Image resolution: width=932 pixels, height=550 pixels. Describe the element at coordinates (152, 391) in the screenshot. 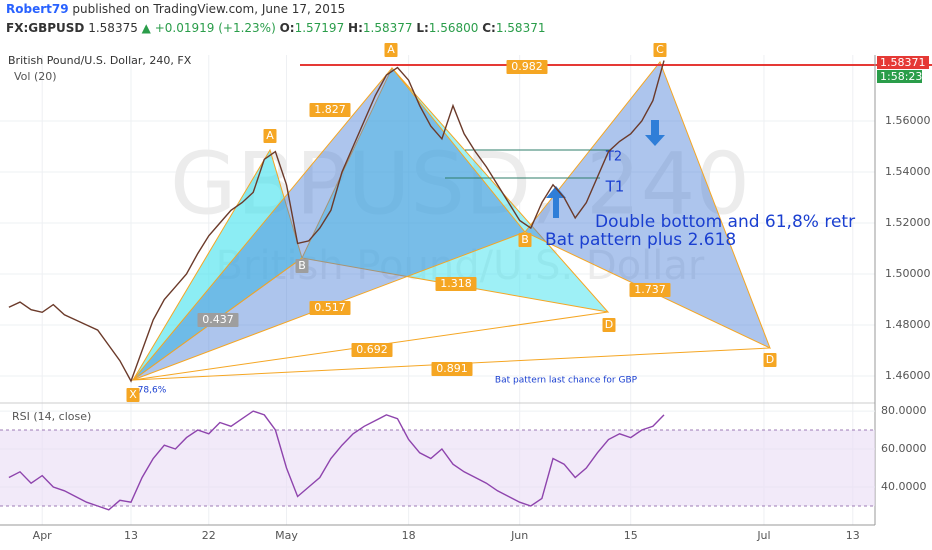

I see `annotation-text: 78,6%` at that location.